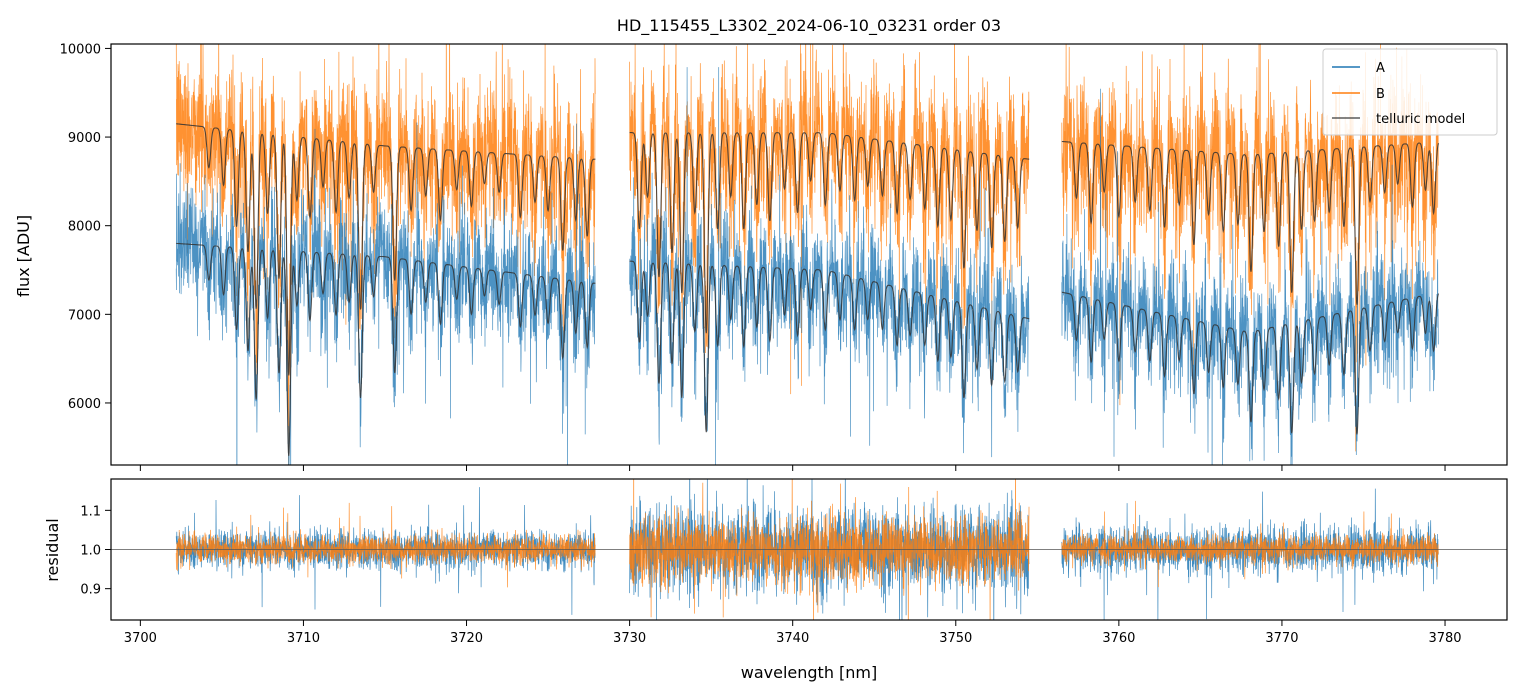 The width and height of the screenshot is (1520, 700). I want to click on legend-box, so click(1410, 92).